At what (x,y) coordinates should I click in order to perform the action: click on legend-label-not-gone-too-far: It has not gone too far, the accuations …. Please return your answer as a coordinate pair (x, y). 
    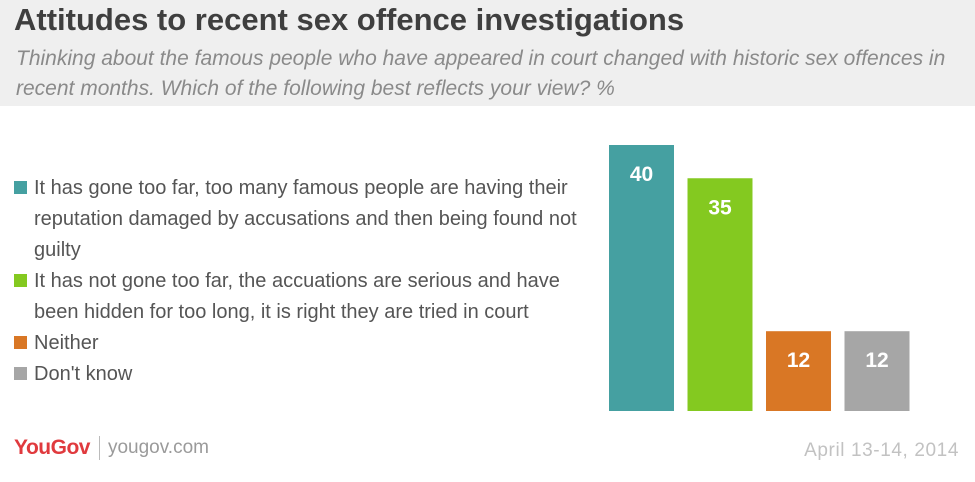
    Looking at the image, I should click on (297, 296).